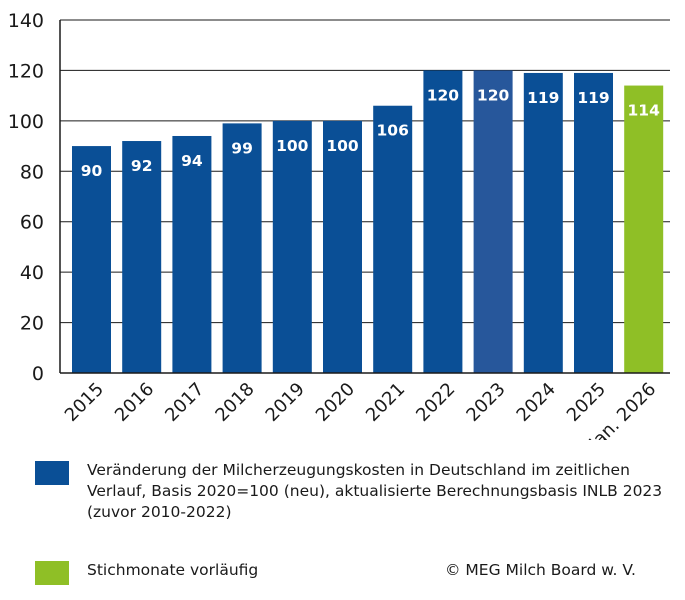 The height and width of the screenshot is (600, 685). Describe the element at coordinates (586, 402) in the screenshot. I see `x-tick-label: 2025` at that location.